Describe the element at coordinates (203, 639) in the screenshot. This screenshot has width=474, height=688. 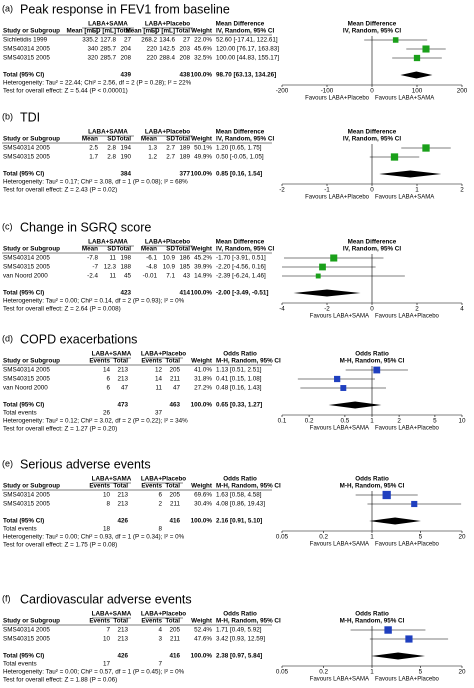
I see `table-cell: 47.6%` at that location.